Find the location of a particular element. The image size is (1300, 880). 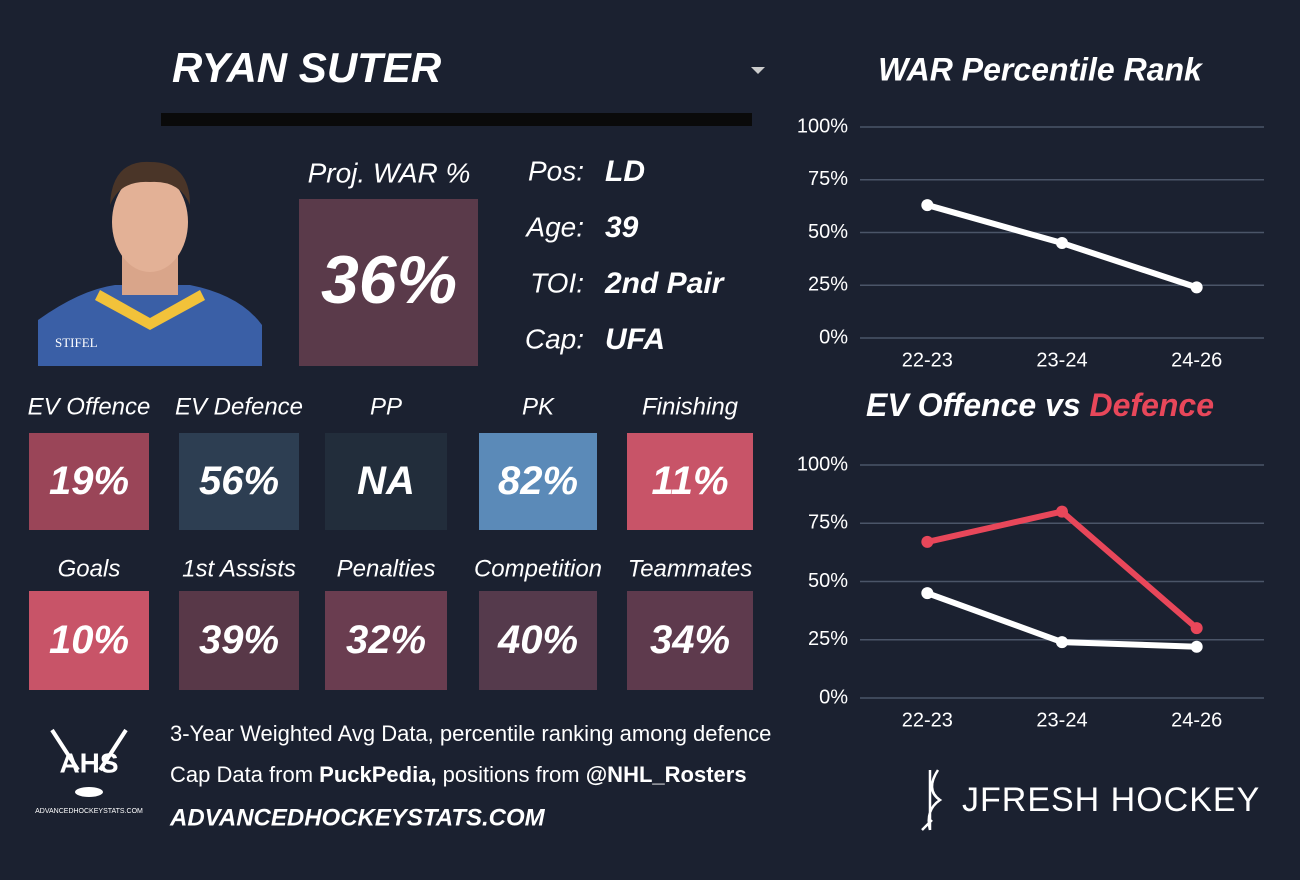

stat-value: 19% is located at coordinates (89, 481).